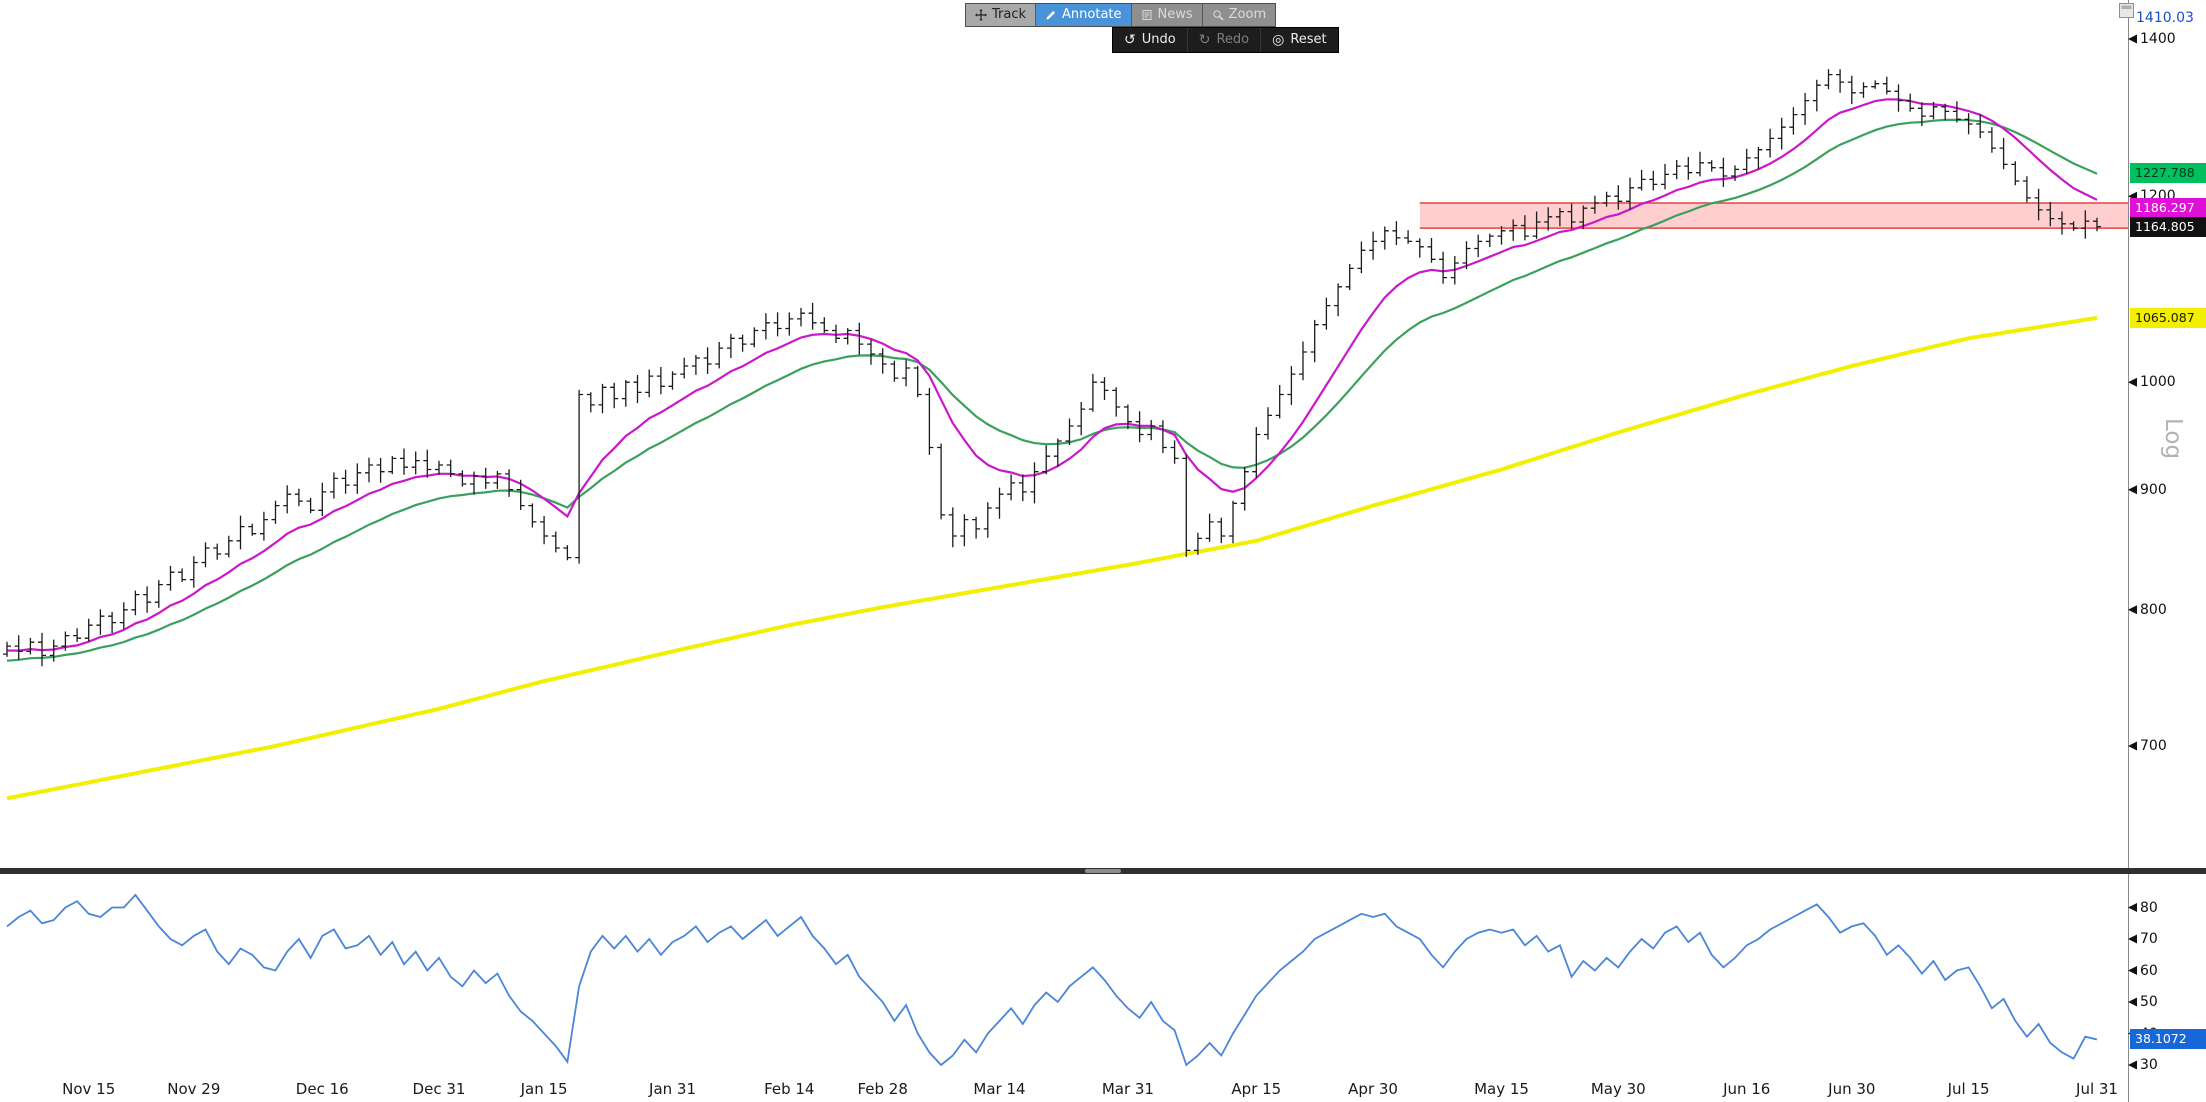  I want to click on annotate-button: Annotate, so click(1084, 15).